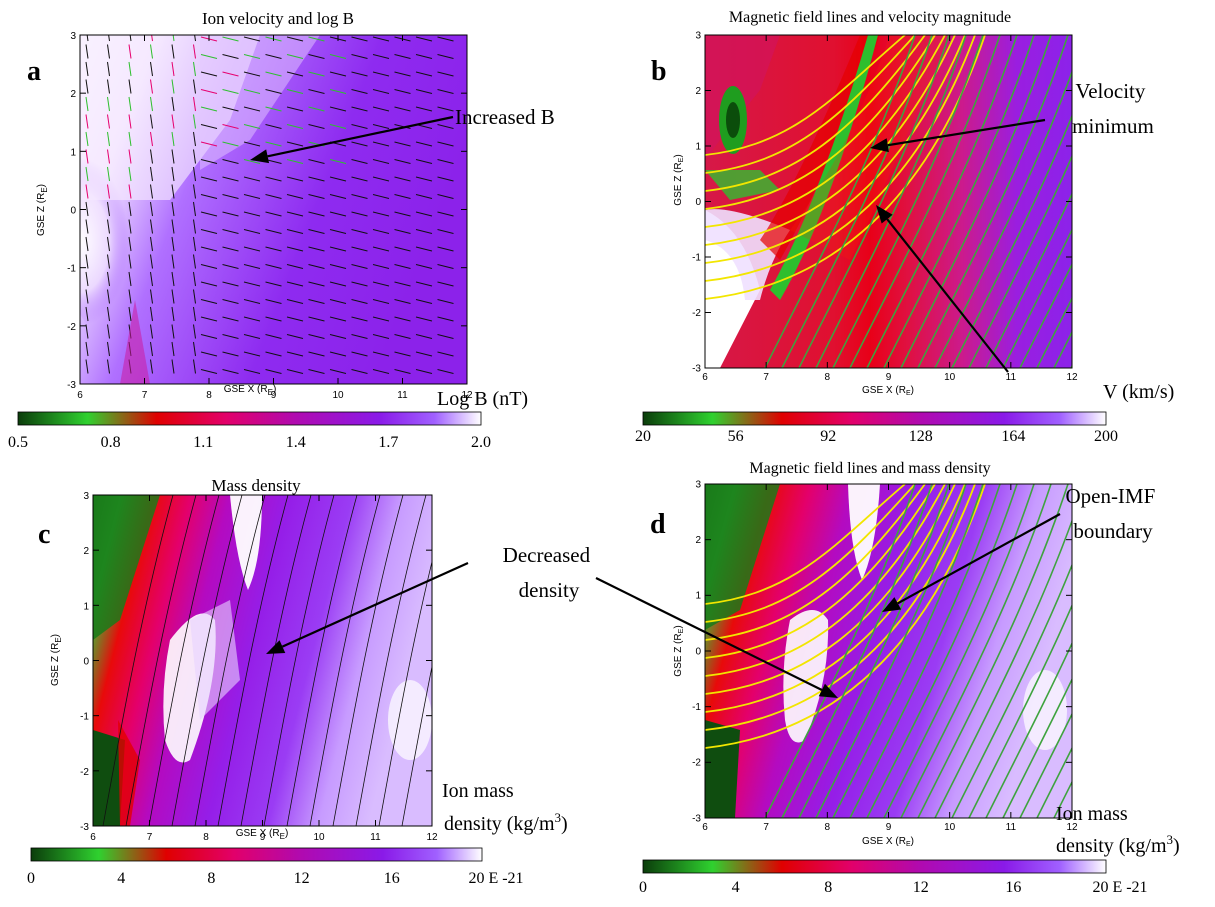  I want to click on colorbar-tick-label: 0, so click(643, 887).